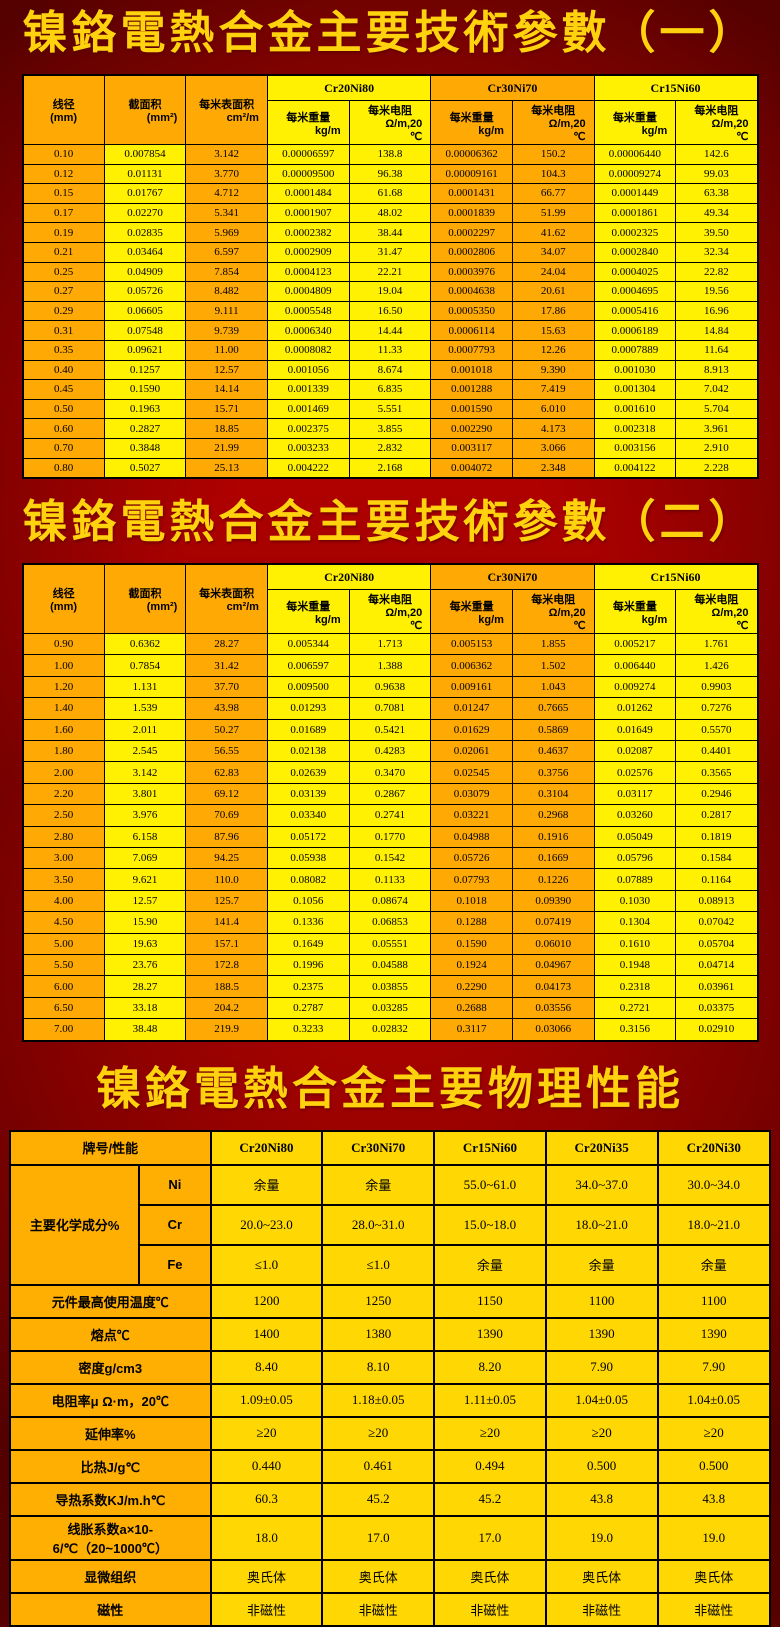  Describe the element at coordinates (553, 389) in the screenshot. I see `table-cell: 7.419` at that location.